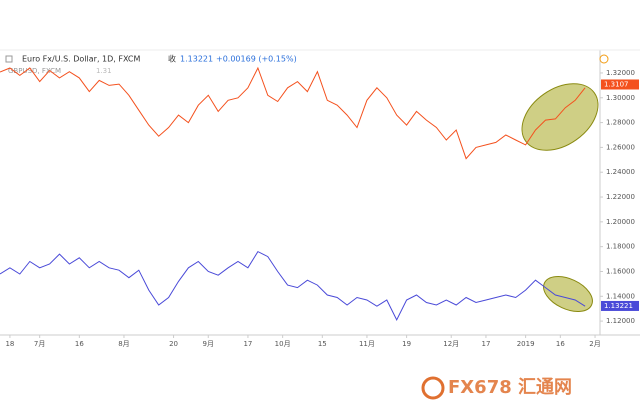 The height and width of the screenshot is (404, 640). Describe the element at coordinates (196, 59) in the screenshot. I see `close-value: 1.13221` at that location.